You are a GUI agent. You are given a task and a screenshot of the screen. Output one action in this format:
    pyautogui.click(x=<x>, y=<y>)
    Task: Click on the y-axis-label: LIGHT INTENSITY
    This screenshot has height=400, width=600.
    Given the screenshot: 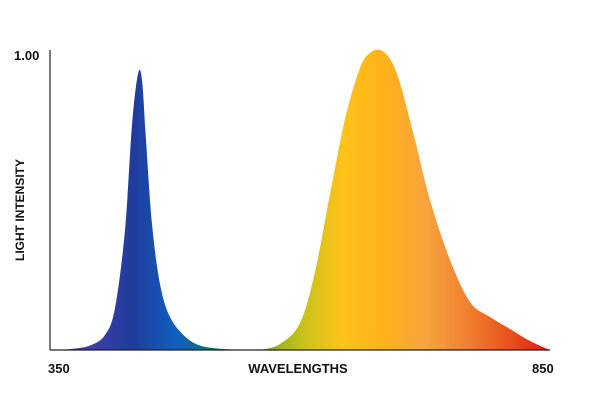 What is the action you would take?
    pyautogui.click(x=20, y=210)
    